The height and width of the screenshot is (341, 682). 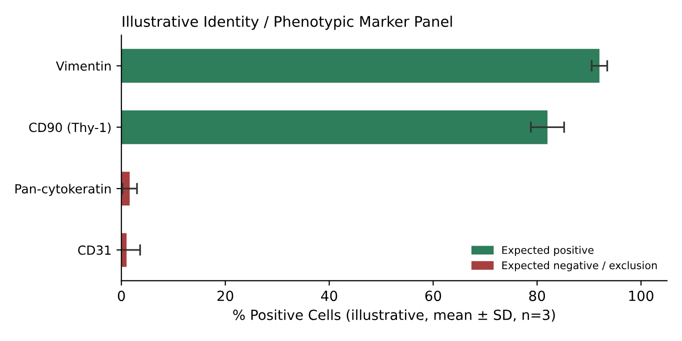 What do you see at coordinates (121, 296) in the screenshot?
I see `x-tick-label: 0` at bounding box center [121, 296].